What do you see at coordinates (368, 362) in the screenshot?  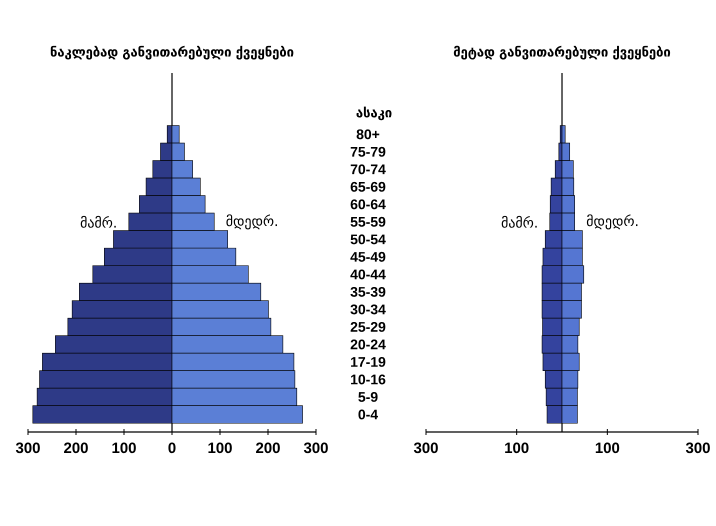 I see `y-tick-label: 17-19` at bounding box center [368, 362].